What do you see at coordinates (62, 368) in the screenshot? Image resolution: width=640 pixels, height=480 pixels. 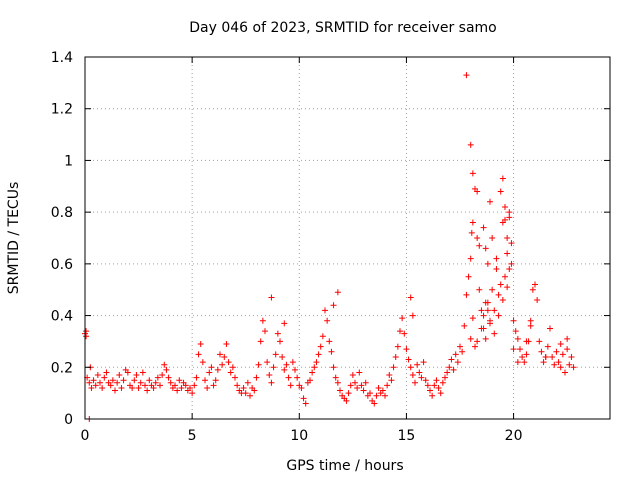 I see `y-tick-label: 0.2` at bounding box center [62, 368].